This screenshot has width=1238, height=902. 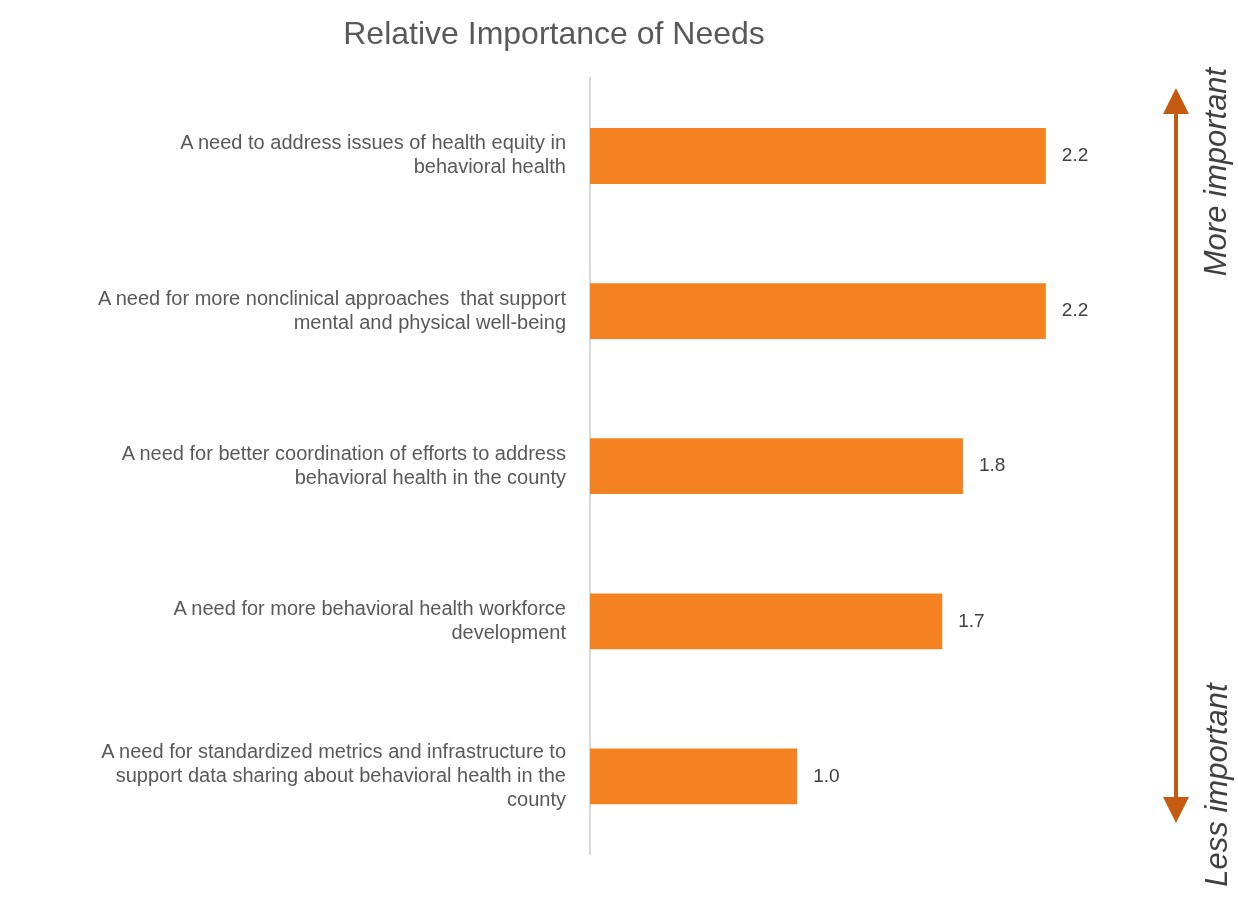 I want to click on text: More important, so click(x=1216, y=172).